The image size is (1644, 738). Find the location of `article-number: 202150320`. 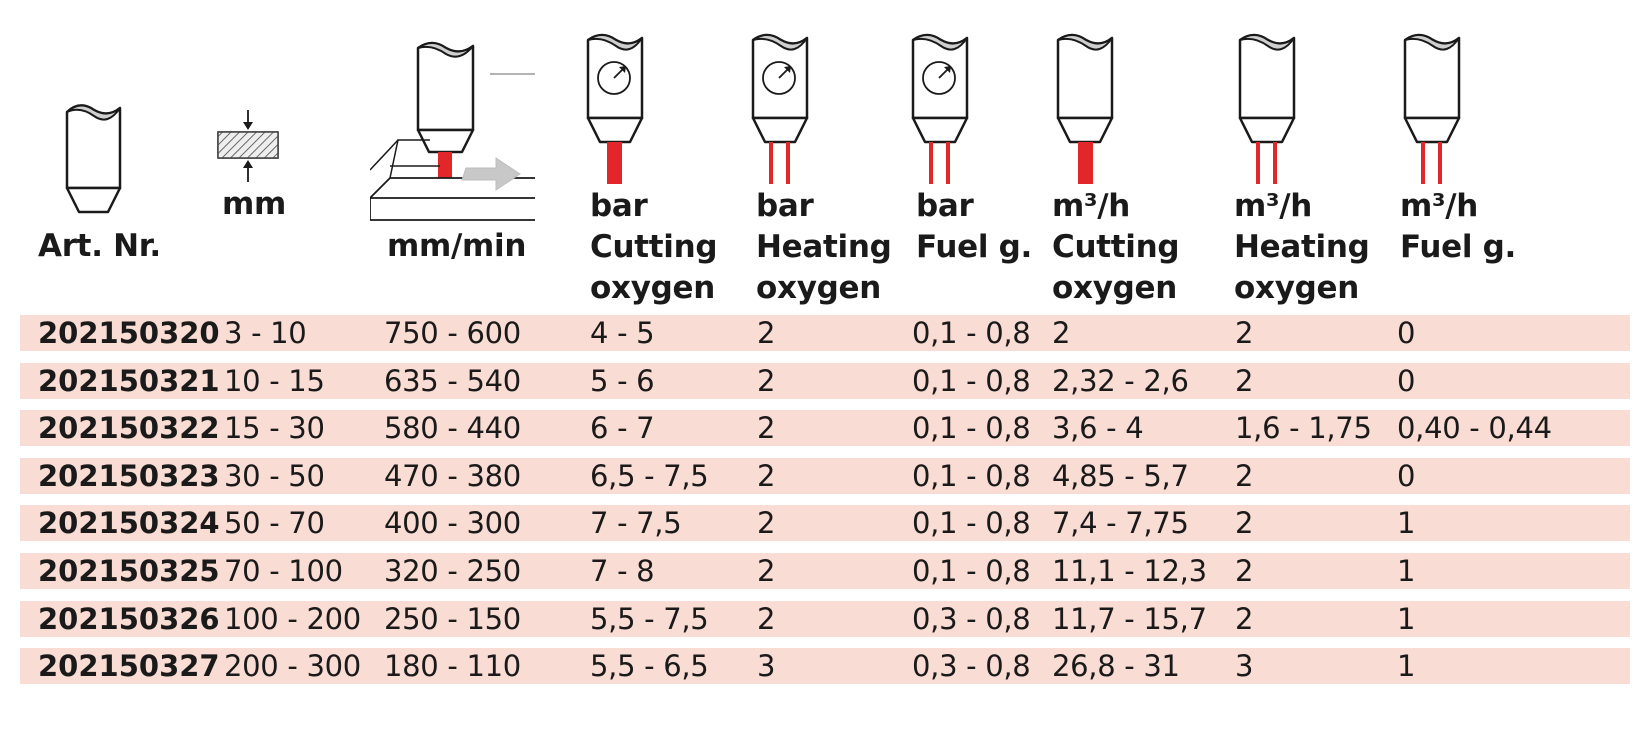

article-number: 202150320 is located at coordinates (129, 333).